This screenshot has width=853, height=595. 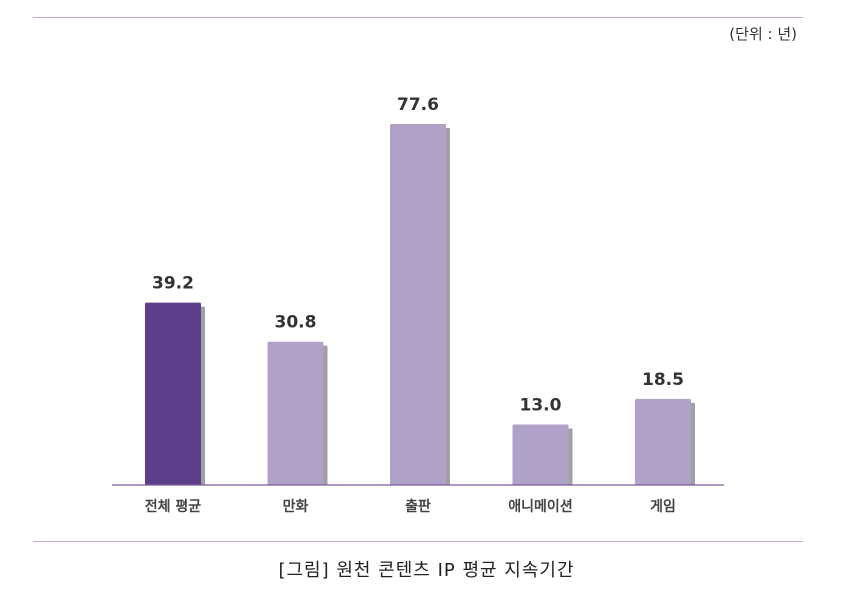 What do you see at coordinates (663, 380) in the screenshot?
I see `data-label: 18.5` at bounding box center [663, 380].